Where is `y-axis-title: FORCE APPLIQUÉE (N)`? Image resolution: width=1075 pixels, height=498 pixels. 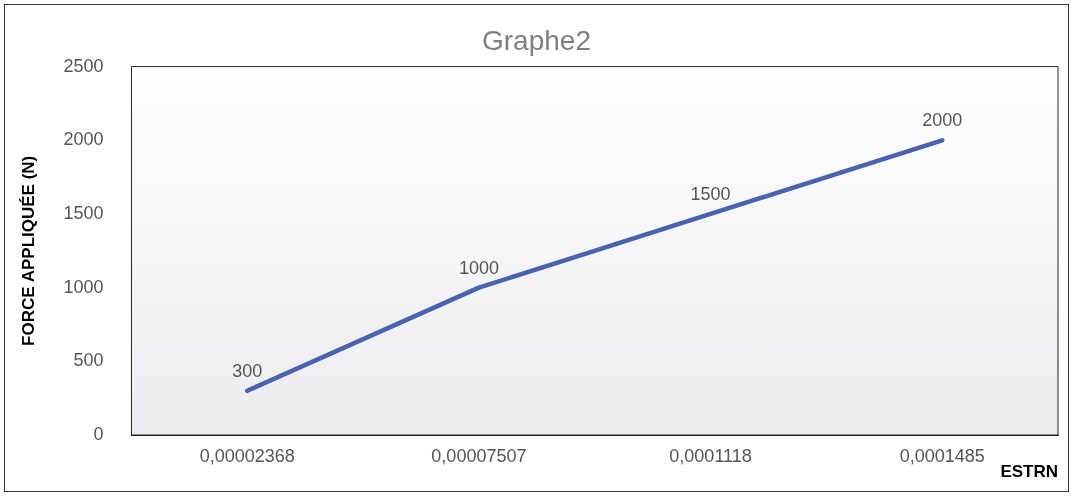 y-axis-title: FORCE APPLIQUÉE (N) is located at coordinates (28, 250).